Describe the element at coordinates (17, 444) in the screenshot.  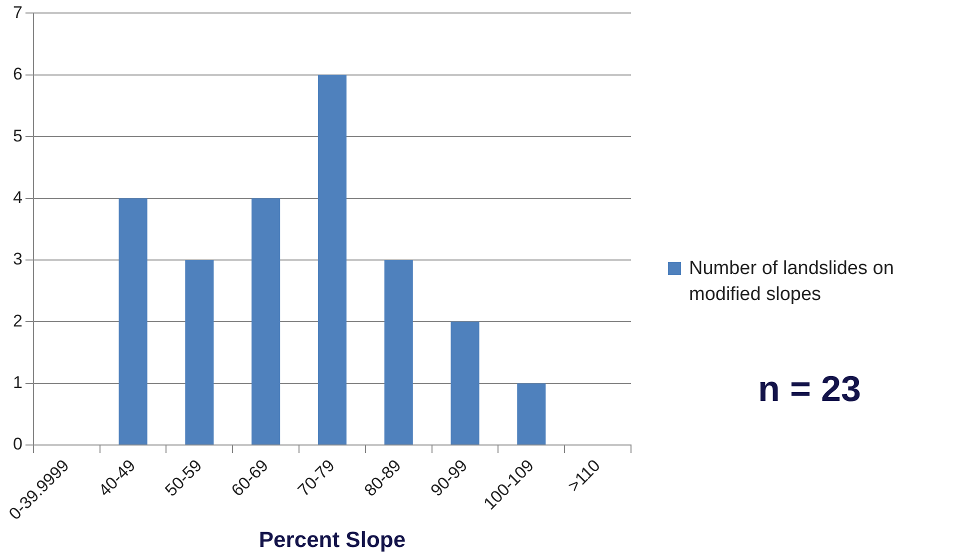
I see `y-tick-label: 0` at that location.